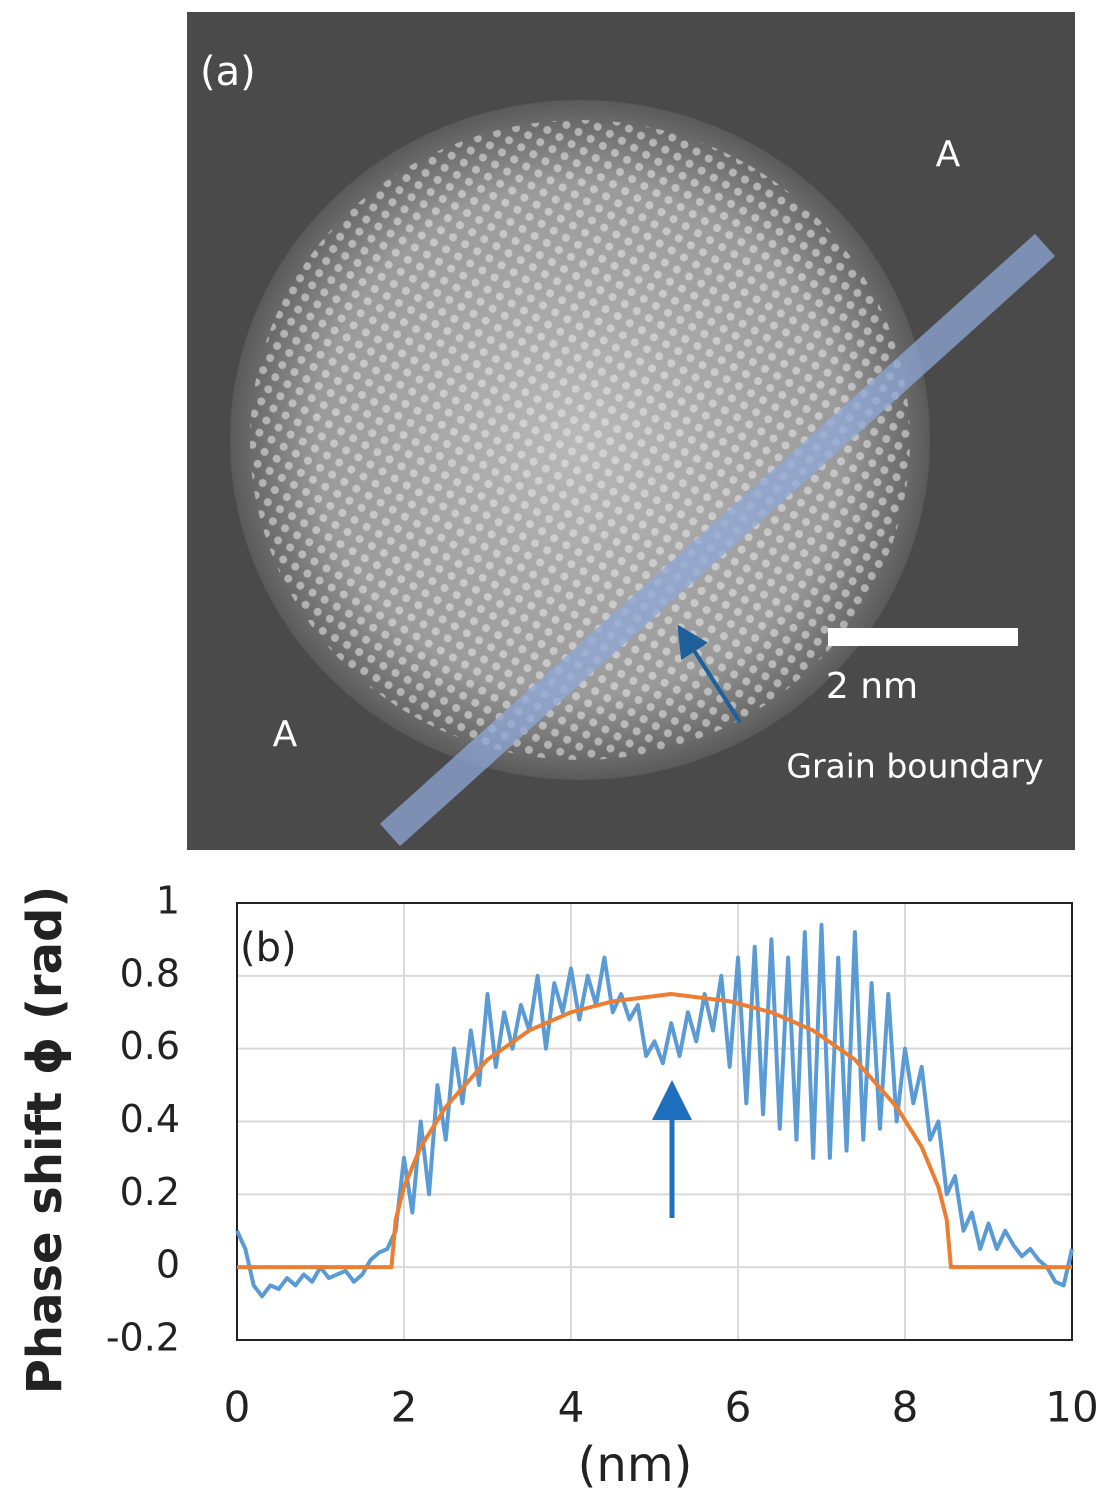 This screenshot has height=1508, width=1107. I want to click on series-line, so click(654, 1131).